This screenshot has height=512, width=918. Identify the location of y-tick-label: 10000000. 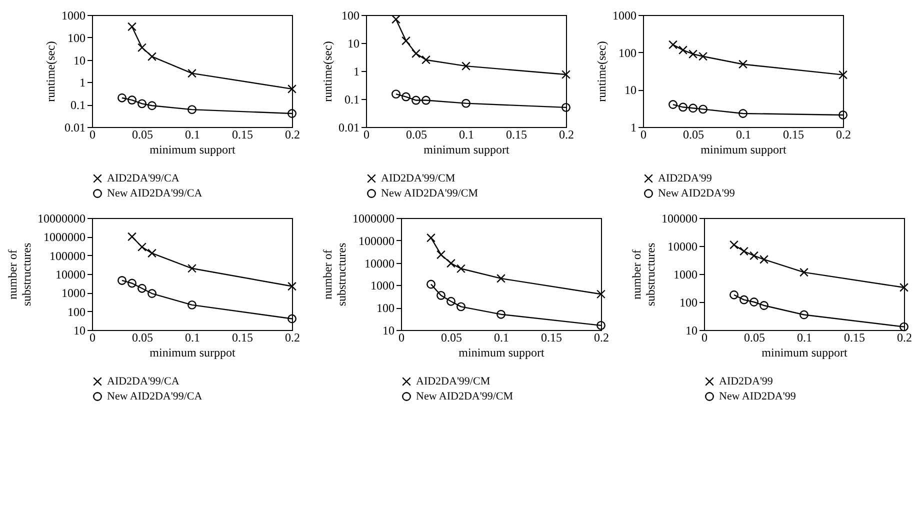
(62, 219).